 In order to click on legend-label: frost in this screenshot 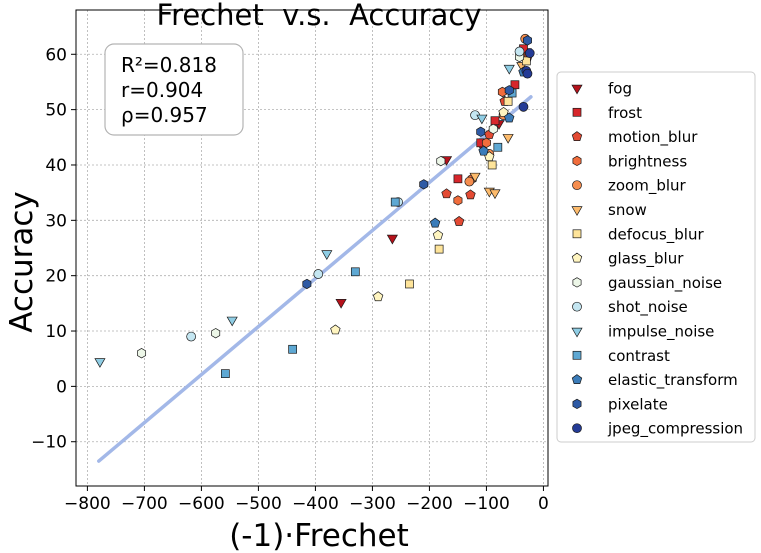, I will do `click(625, 113)`.